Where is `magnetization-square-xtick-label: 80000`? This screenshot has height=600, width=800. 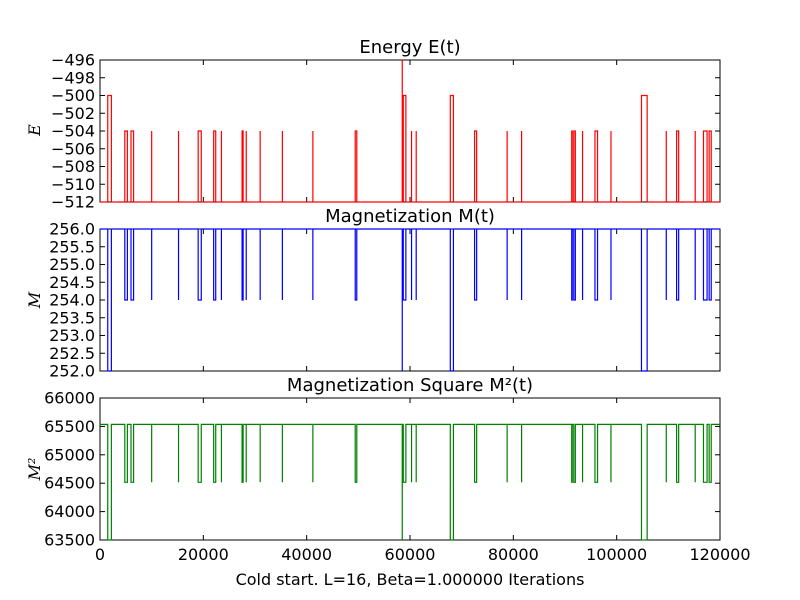 magnetization-square-xtick-label: 80000 is located at coordinates (513, 554).